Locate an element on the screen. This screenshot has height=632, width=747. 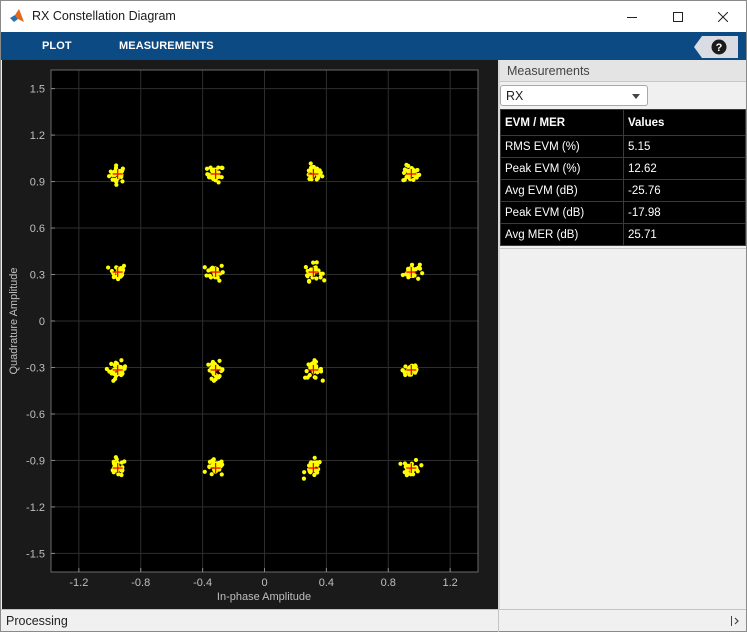
maximize-button is located at coordinates (678, 16).